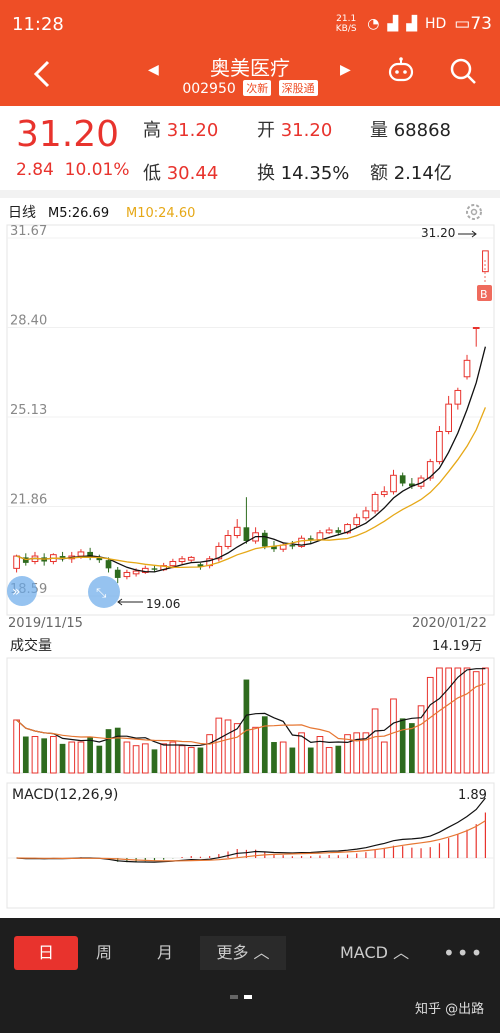 This screenshot has width=500, height=1033. What do you see at coordinates (103, 952) in the screenshot?
I see `tab-week: 周` at bounding box center [103, 952].